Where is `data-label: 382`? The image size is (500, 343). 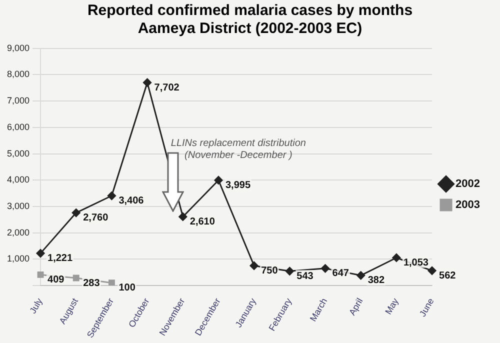
data-label: 382 is located at coordinates (376, 280).